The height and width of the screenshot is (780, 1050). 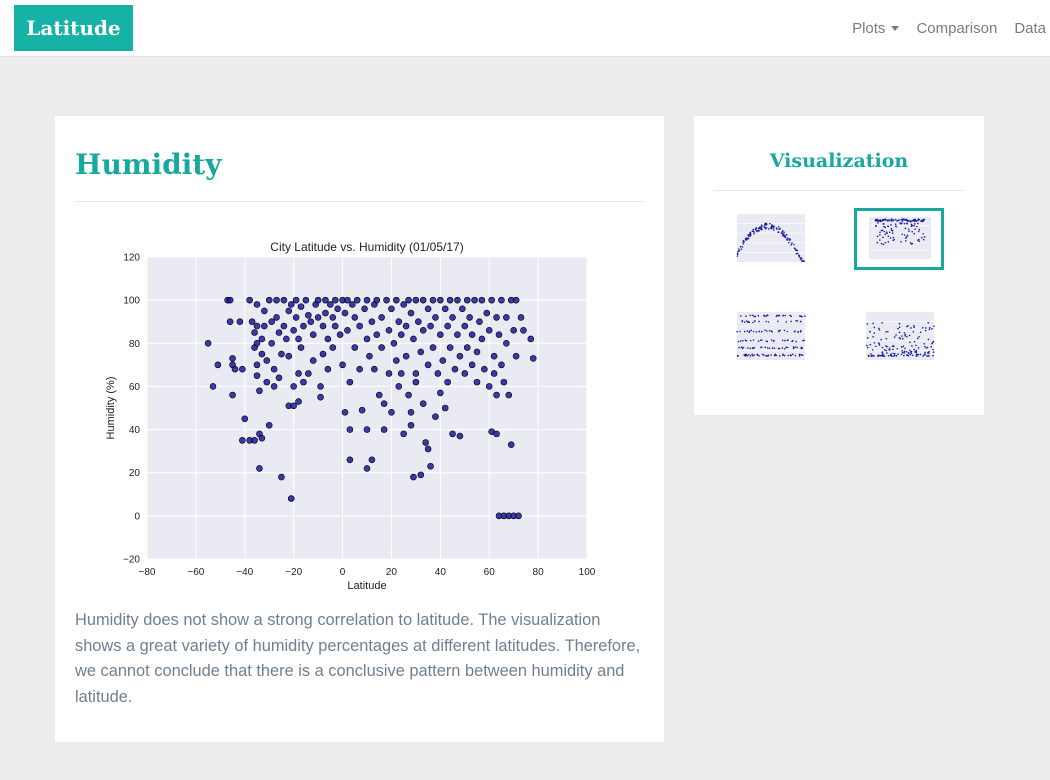 What do you see at coordinates (131, 258) in the screenshot?
I see `y-tick-label: 120` at bounding box center [131, 258].